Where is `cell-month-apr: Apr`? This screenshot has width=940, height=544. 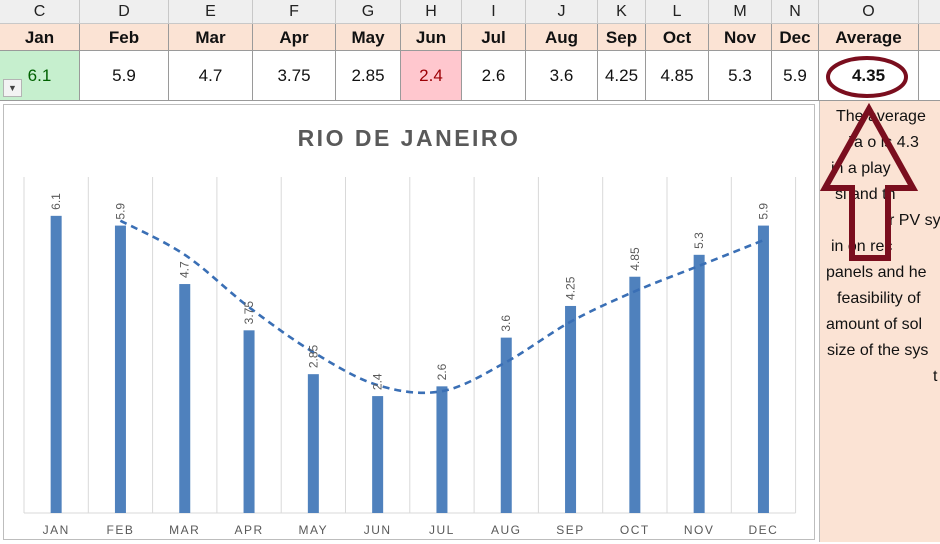 cell-month-apr: Apr is located at coordinates (294, 37).